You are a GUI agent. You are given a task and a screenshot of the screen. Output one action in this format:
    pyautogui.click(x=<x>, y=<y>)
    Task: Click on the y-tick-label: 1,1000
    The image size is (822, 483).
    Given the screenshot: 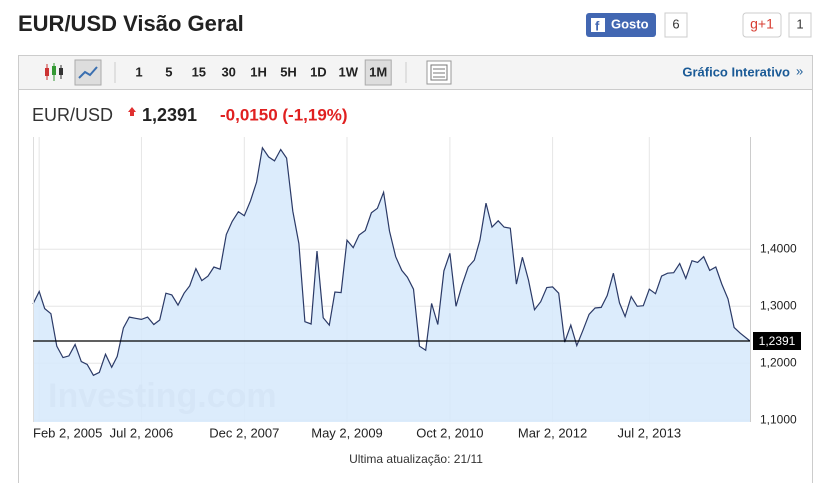 What is the action you would take?
    pyautogui.click(x=778, y=419)
    